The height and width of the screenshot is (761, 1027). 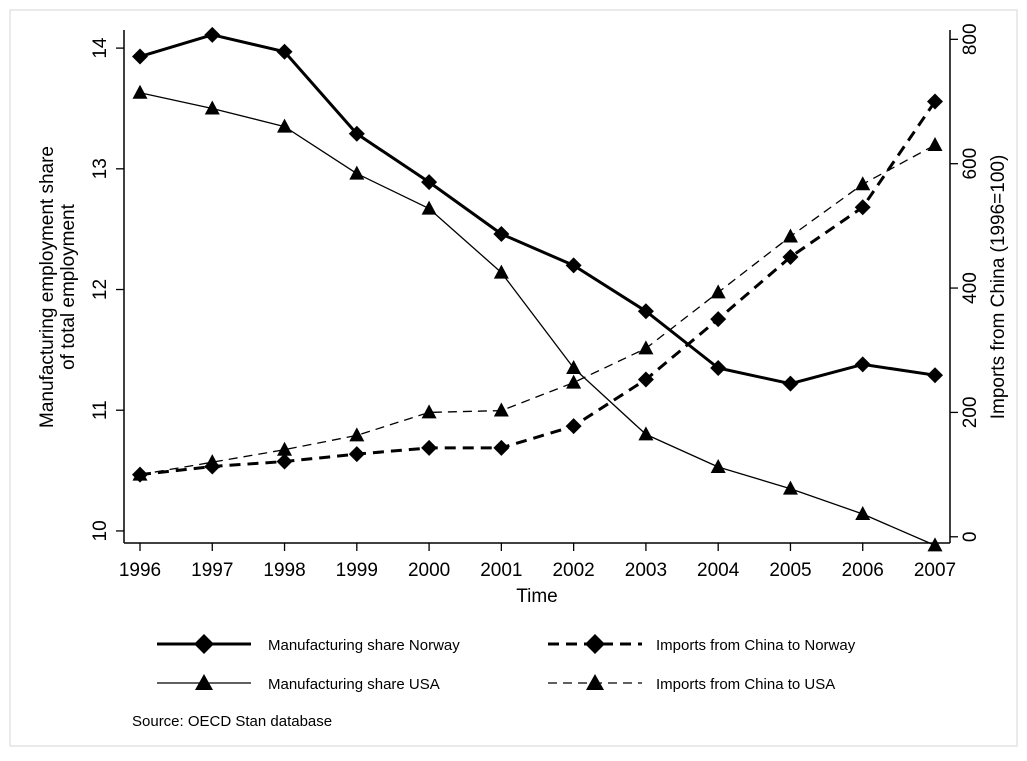 I want to click on y-right-axis-title: Imports from China (1996=100), so click(x=998, y=287).